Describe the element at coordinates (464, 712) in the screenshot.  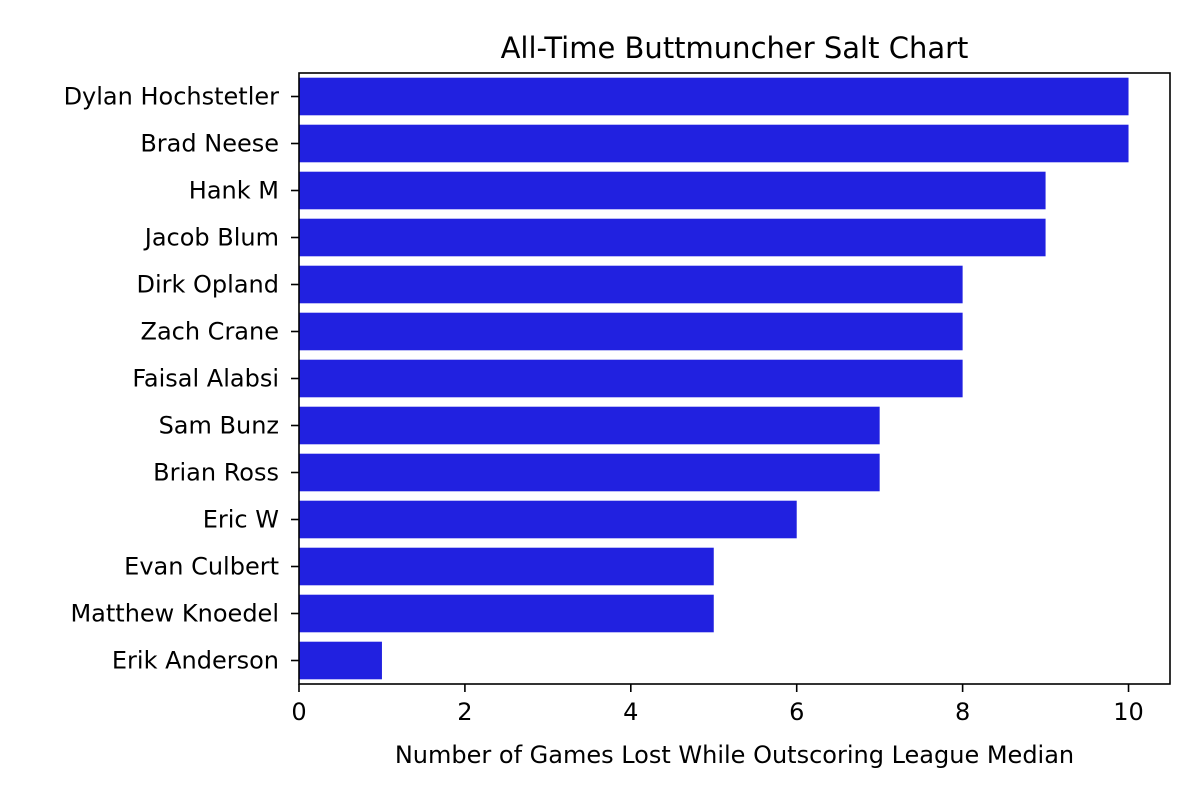
I see `x-tick-label: 2` at that location.